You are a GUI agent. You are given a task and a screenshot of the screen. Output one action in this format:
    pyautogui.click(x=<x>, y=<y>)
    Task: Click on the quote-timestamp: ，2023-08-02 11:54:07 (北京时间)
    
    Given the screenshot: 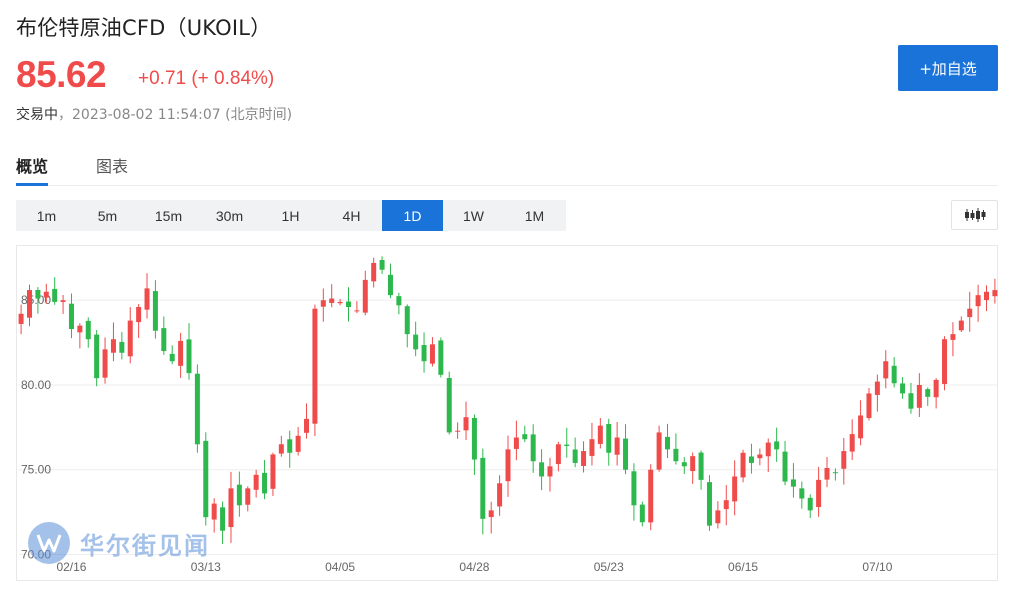 What is the action you would take?
    pyautogui.click(x=175, y=115)
    